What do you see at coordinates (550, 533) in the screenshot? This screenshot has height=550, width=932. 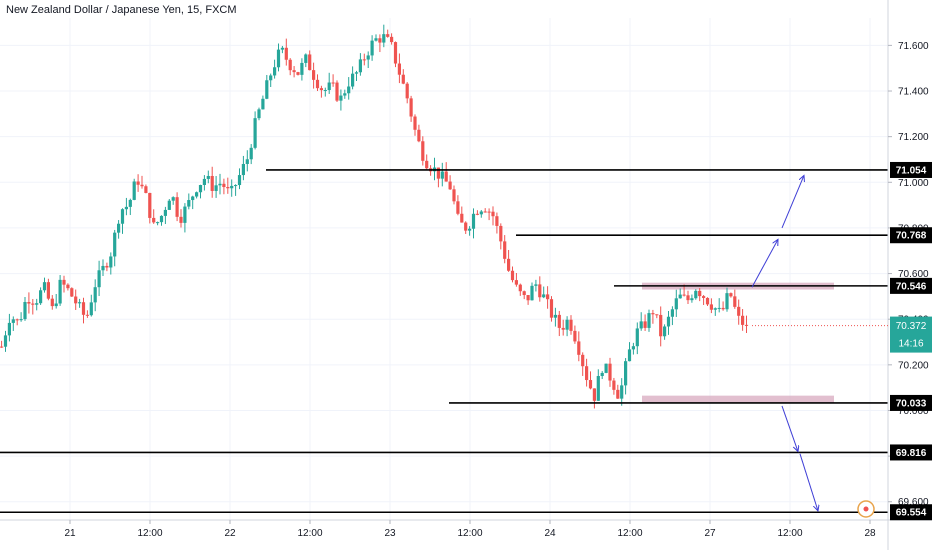 I see `x-tick-label: 24` at bounding box center [550, 533].